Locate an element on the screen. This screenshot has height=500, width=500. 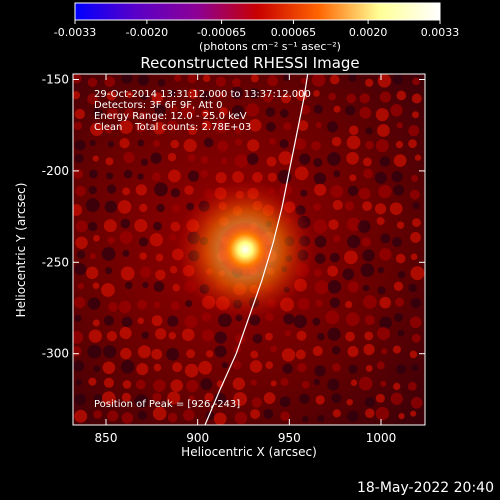
peak-position-label: Position of Peak = [926,-243] is located at coordinates (167, 404).